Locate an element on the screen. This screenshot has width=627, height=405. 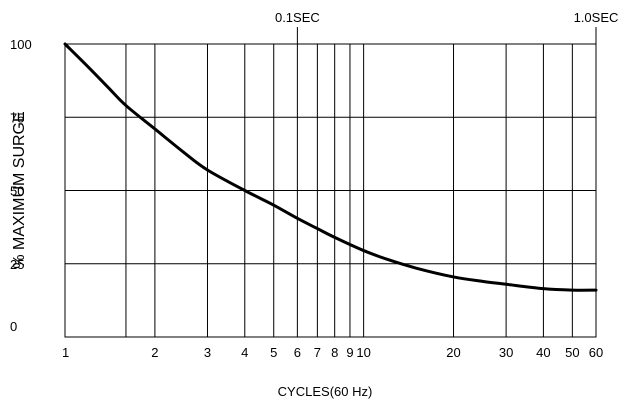
x-axis-label: CYCLES(60 Hz) is located at coordinates (325, 391).